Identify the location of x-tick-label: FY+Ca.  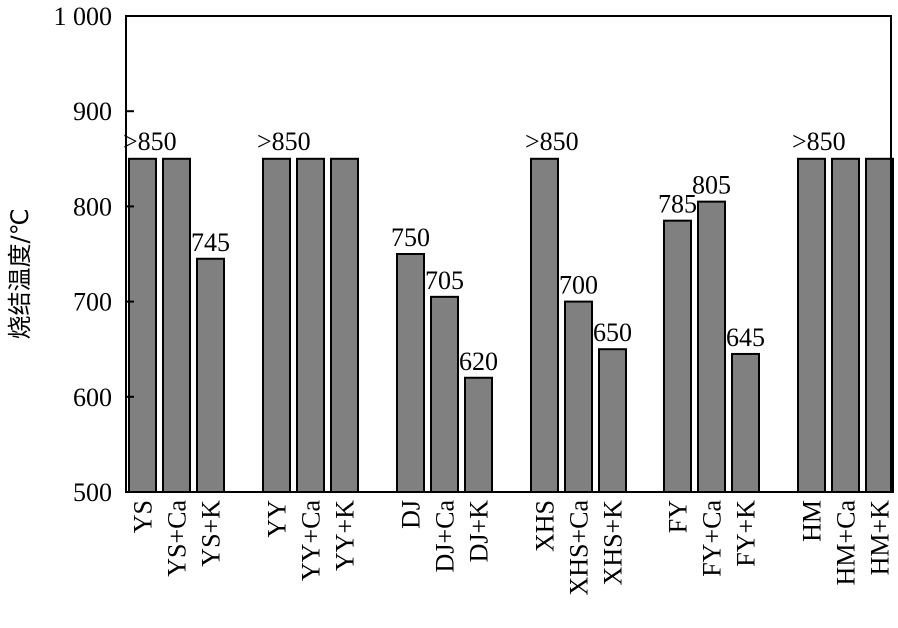
(712, 538).